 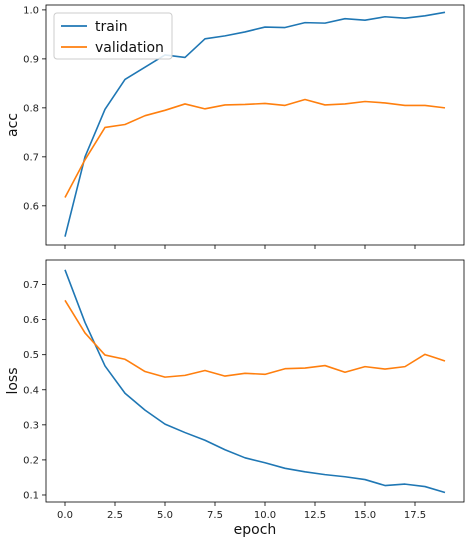 I want to click on x-tick-label: 0.0, so click(x=65, y=515).